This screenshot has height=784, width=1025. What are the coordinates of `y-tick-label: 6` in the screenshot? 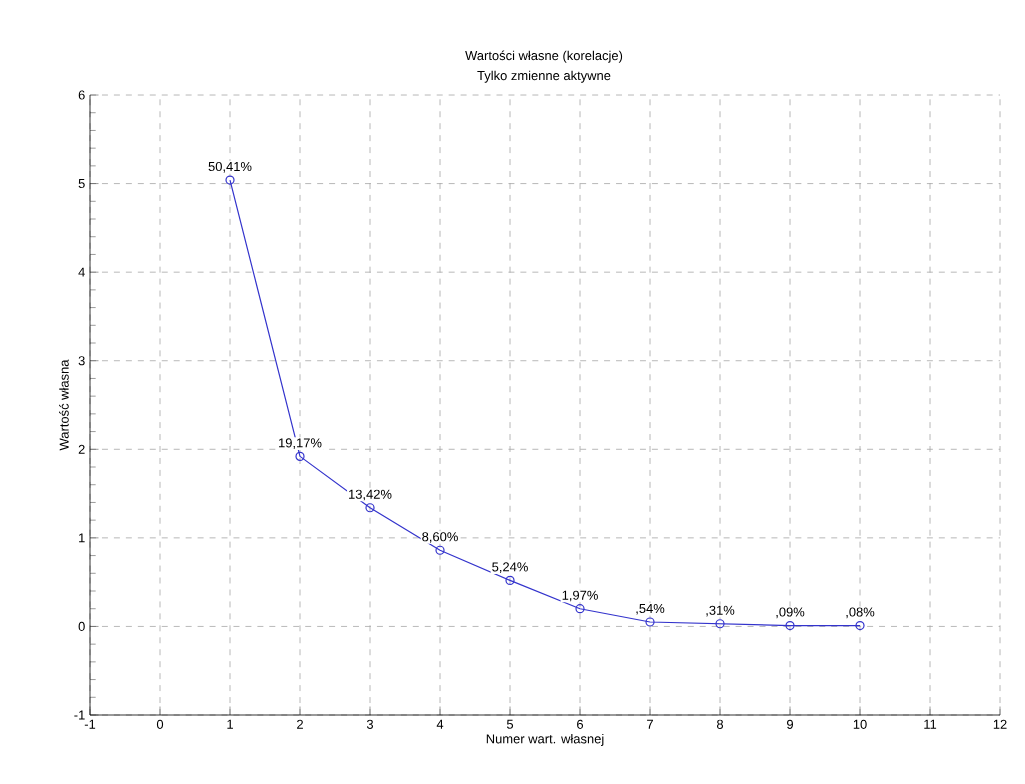 It's located at (81, 95).